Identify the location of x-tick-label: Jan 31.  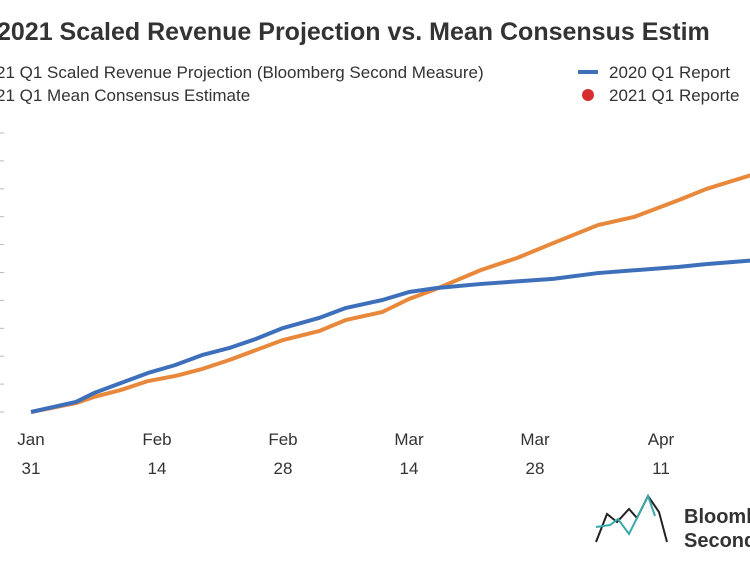
(30, 454).